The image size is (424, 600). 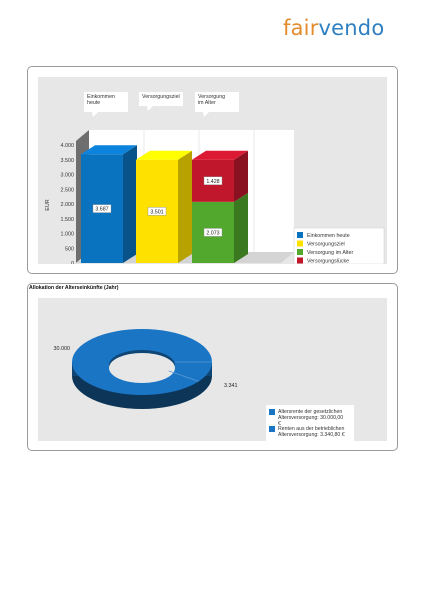 What do you see at coordinates (68, 190) in the screenshot?
I see `y-tick-label: 2.500` at bounding box center [68, 190].